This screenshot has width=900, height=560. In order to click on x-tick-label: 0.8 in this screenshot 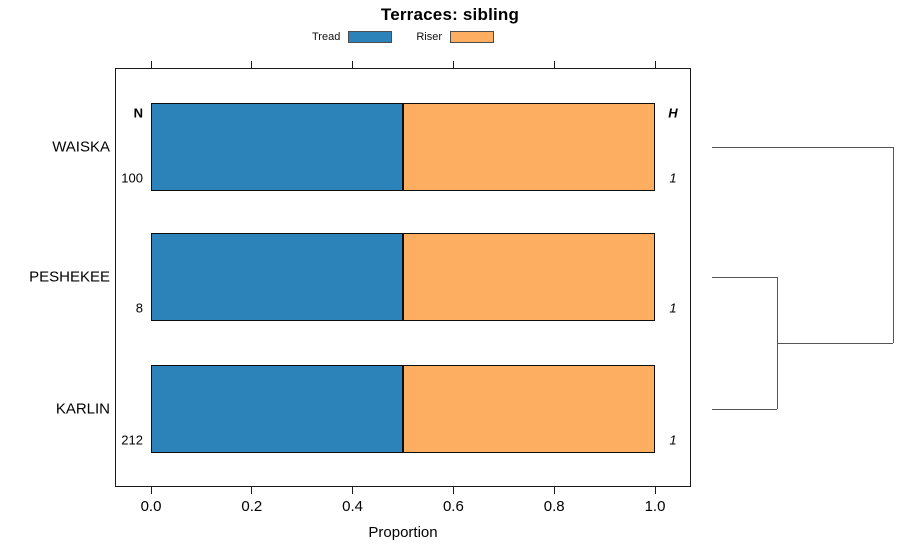, I will do `click(554, 506)`.